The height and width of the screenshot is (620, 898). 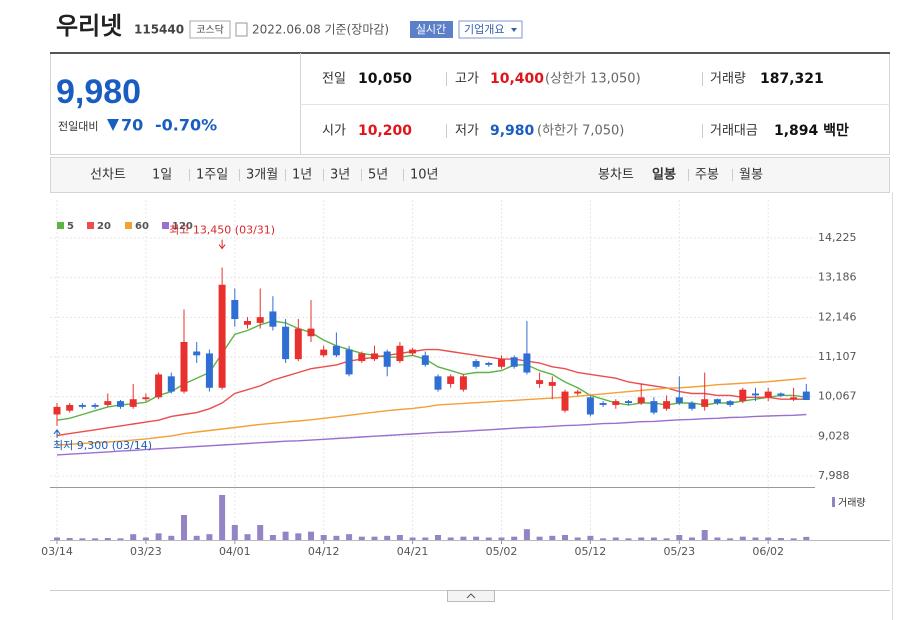 What do you see at coordinates (340, 175) in the screenshot?
I see `period-tab: 3년` at bounding box center [340, 175].